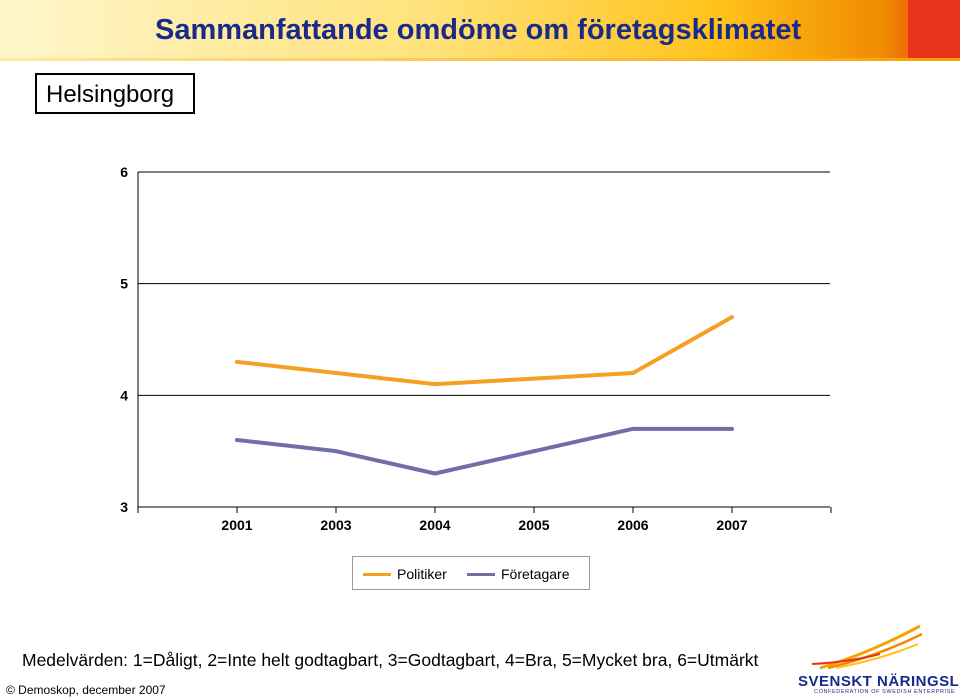 The image size is (960, 698). What do you see at coordinates (435, 384) in the screenshot?
I see `data-point-politiker-2004` at bounding box center [435, 384].